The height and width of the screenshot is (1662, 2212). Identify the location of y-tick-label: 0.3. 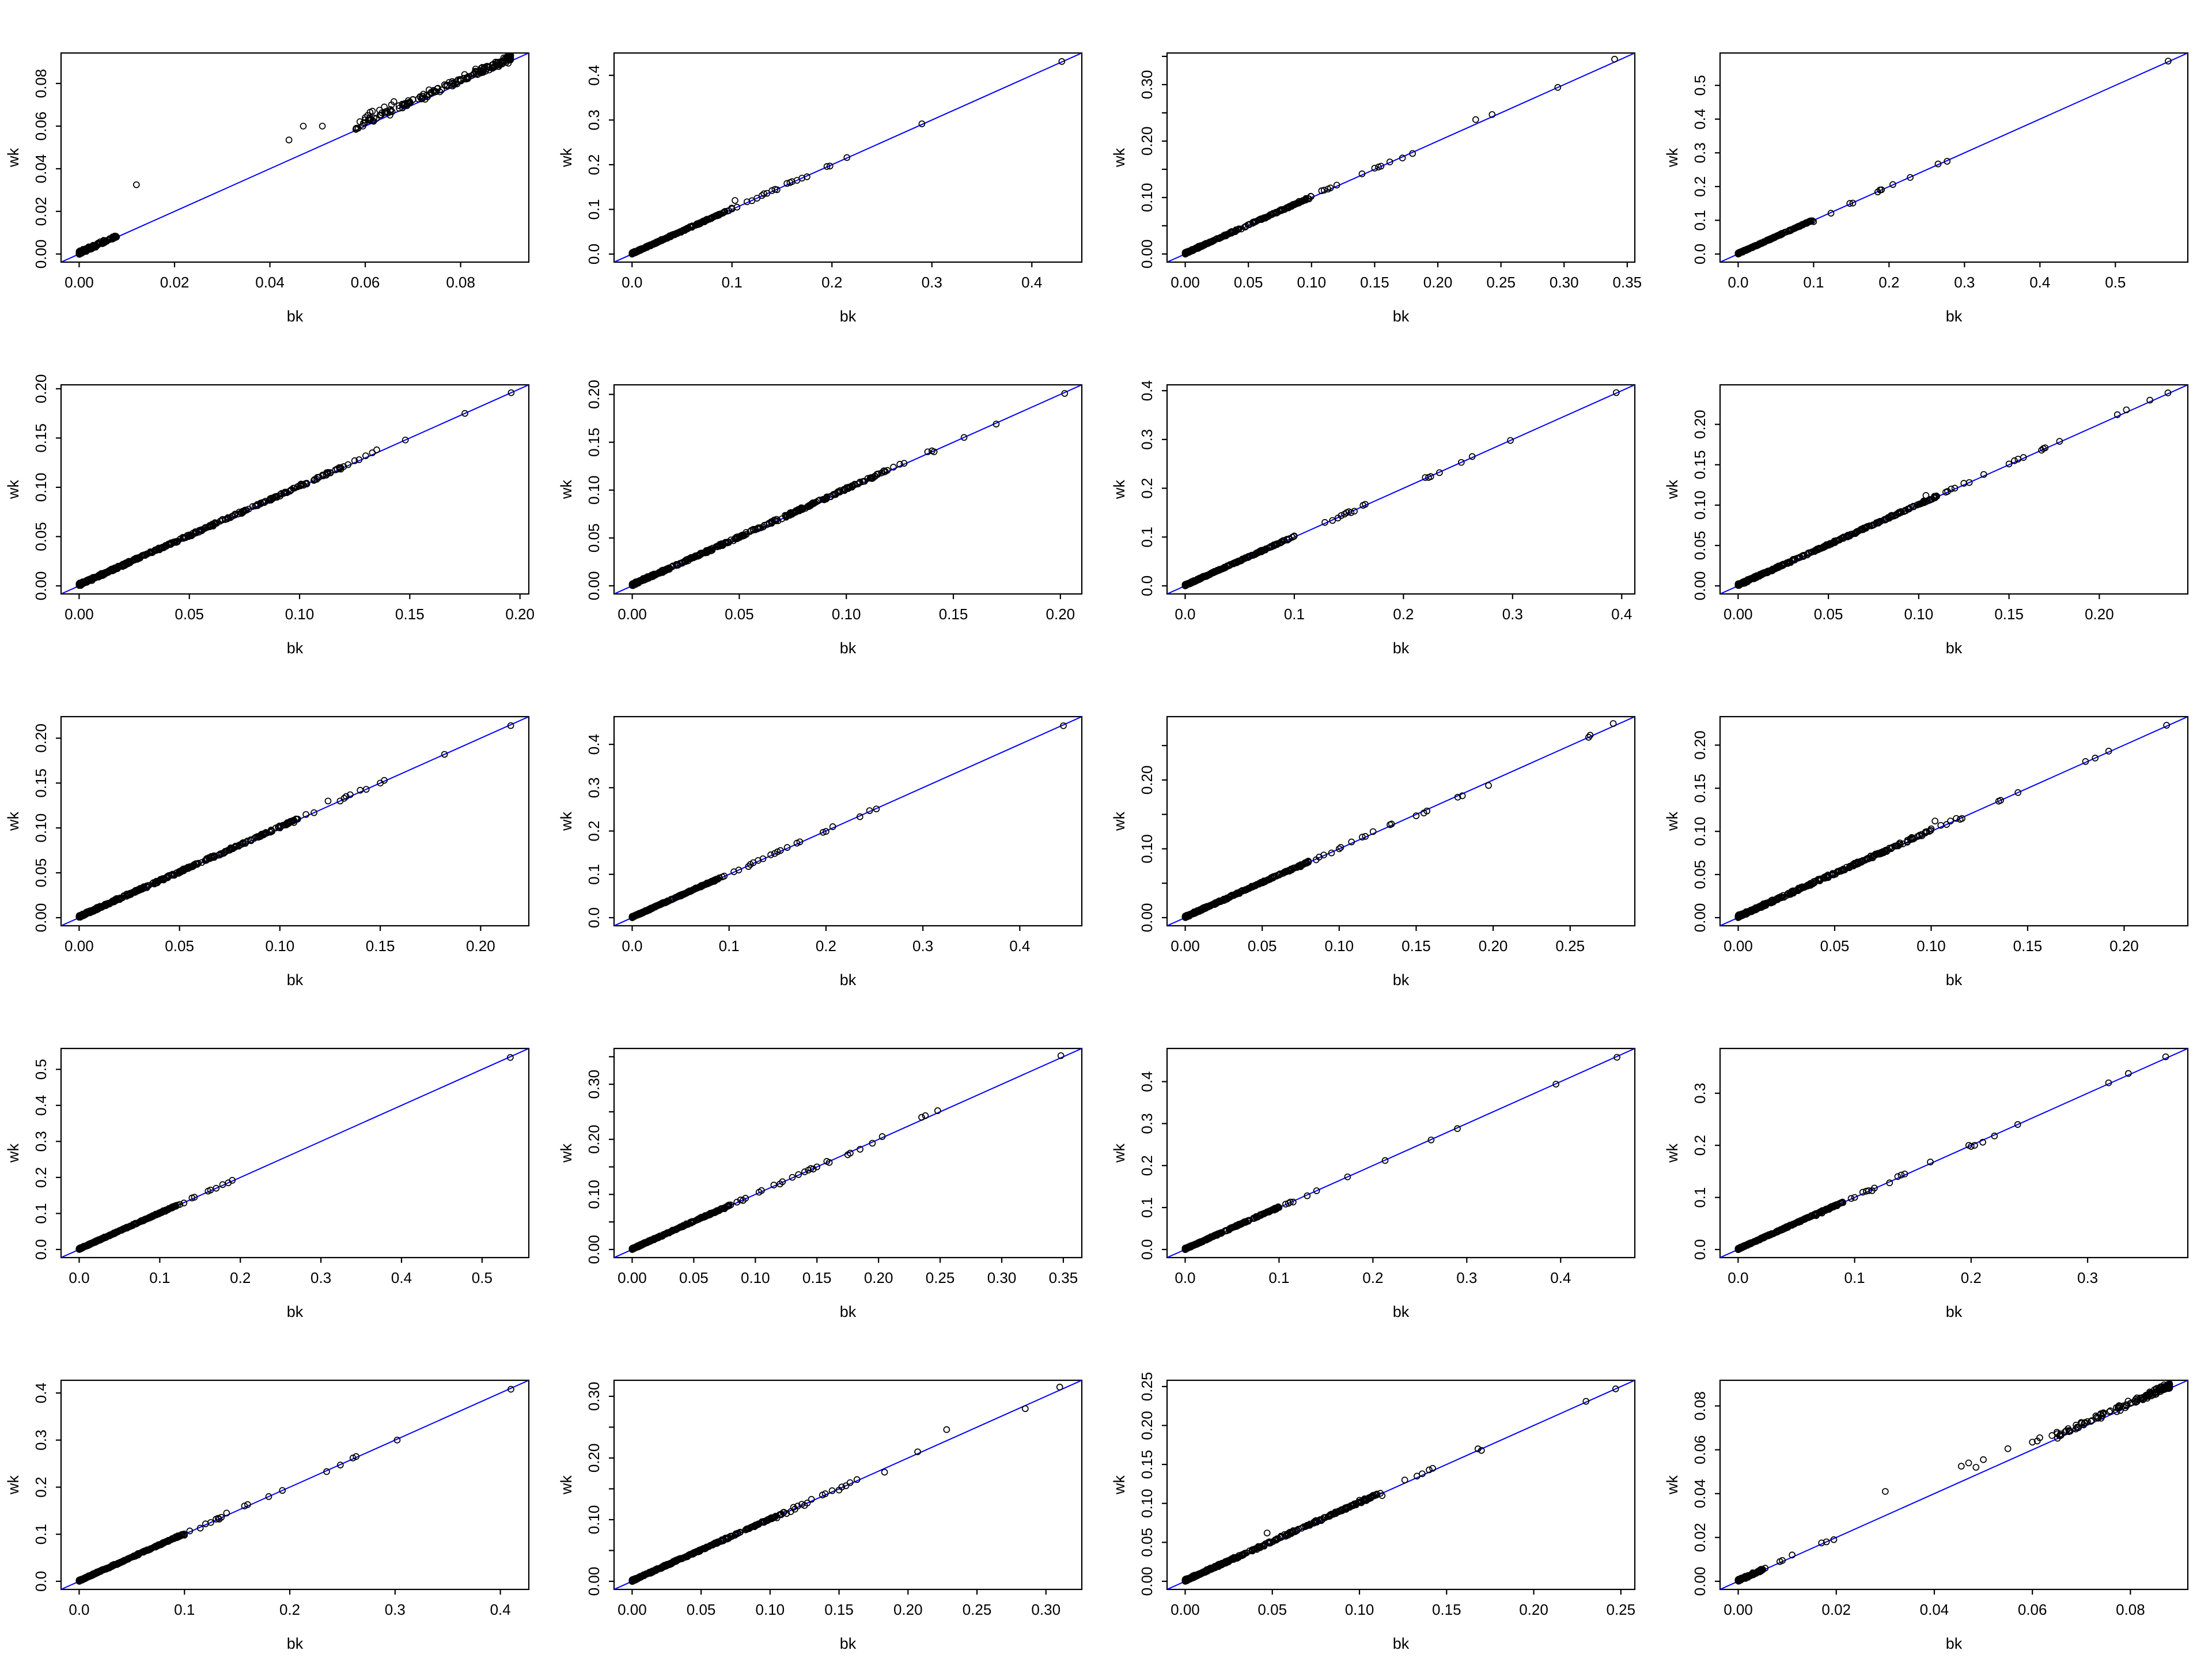
(1700, 152).